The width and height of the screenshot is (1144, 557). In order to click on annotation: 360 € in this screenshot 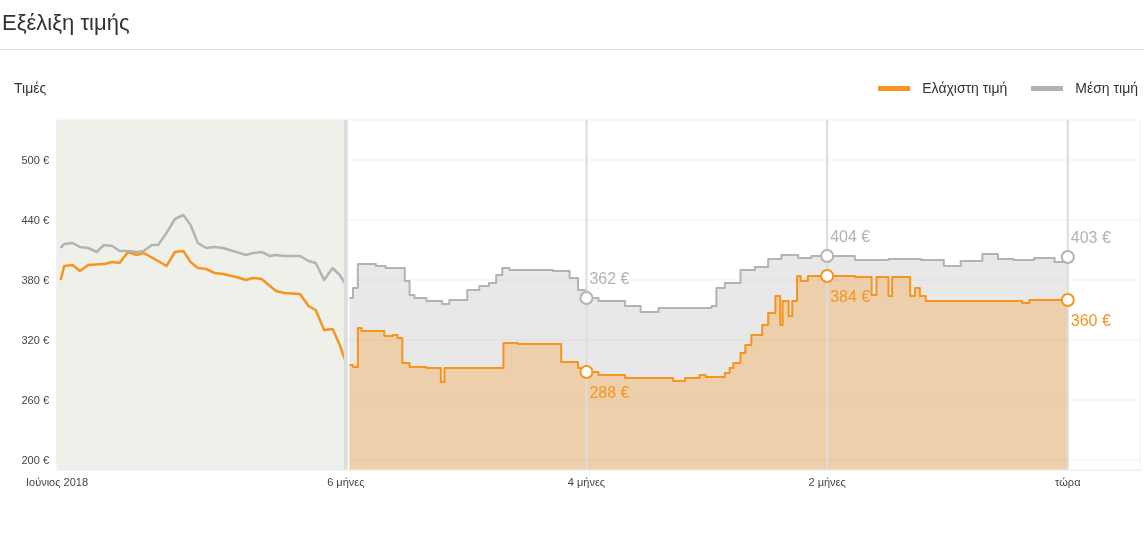, I will do `click(1090, 320)`.